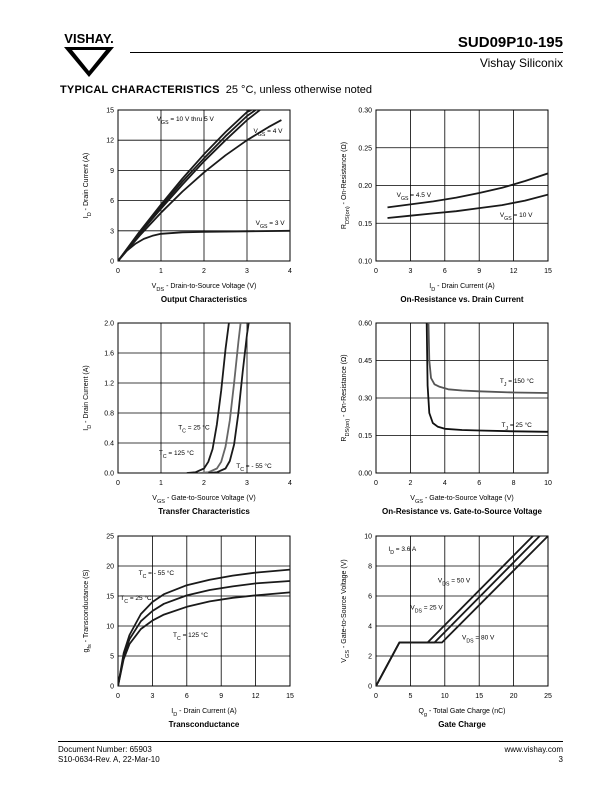  I want to click on footer-right: www.vishay.com 3, so click(533, 755).